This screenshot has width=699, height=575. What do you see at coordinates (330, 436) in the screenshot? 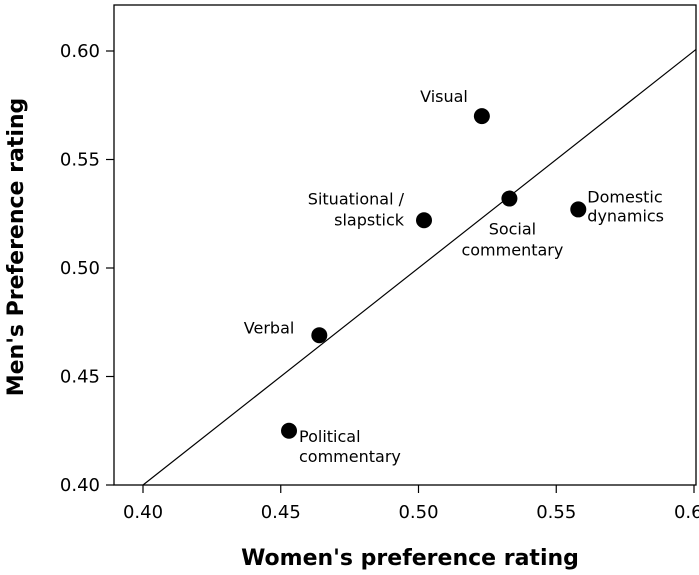
I see `point-label-line: Political` at bounding box center [330, 436].